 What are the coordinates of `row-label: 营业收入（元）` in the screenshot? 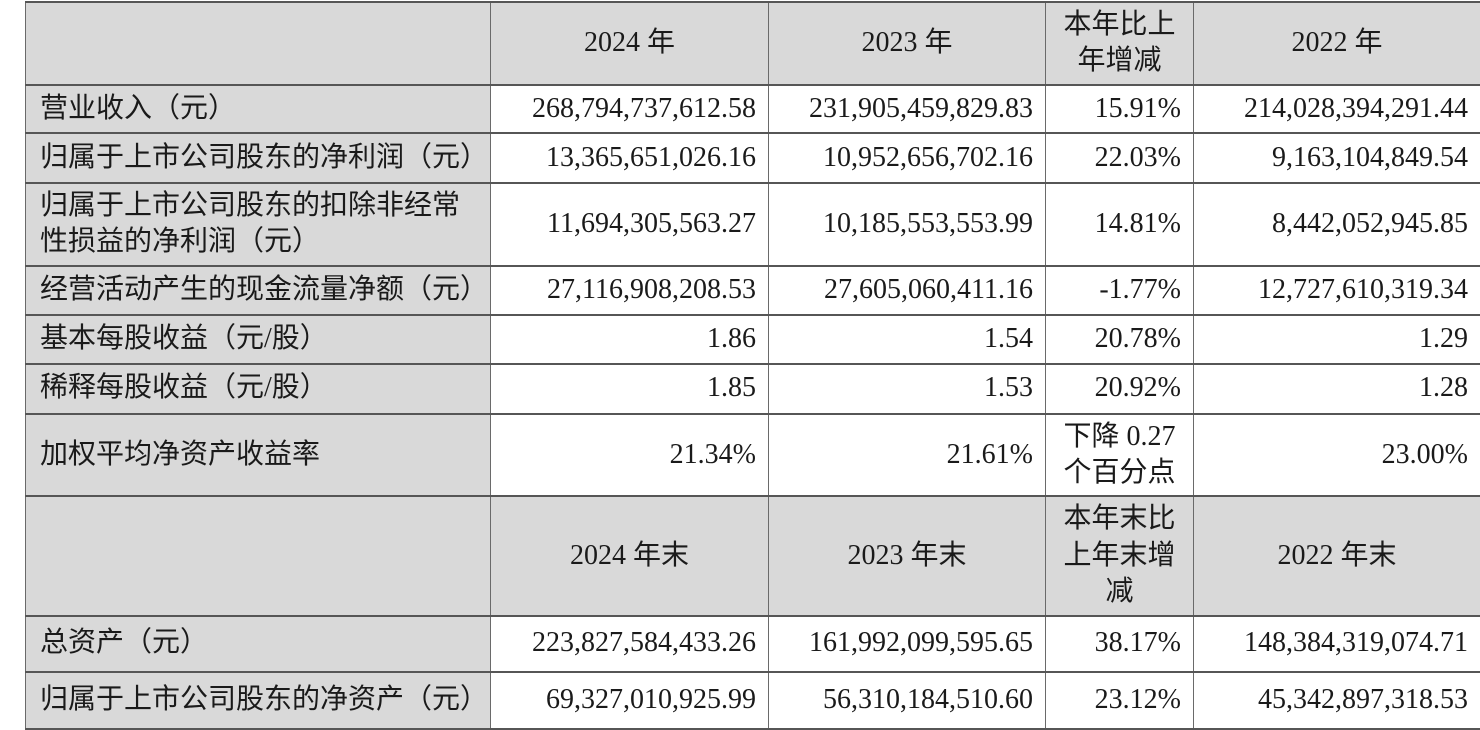 It's located at (258, 109).